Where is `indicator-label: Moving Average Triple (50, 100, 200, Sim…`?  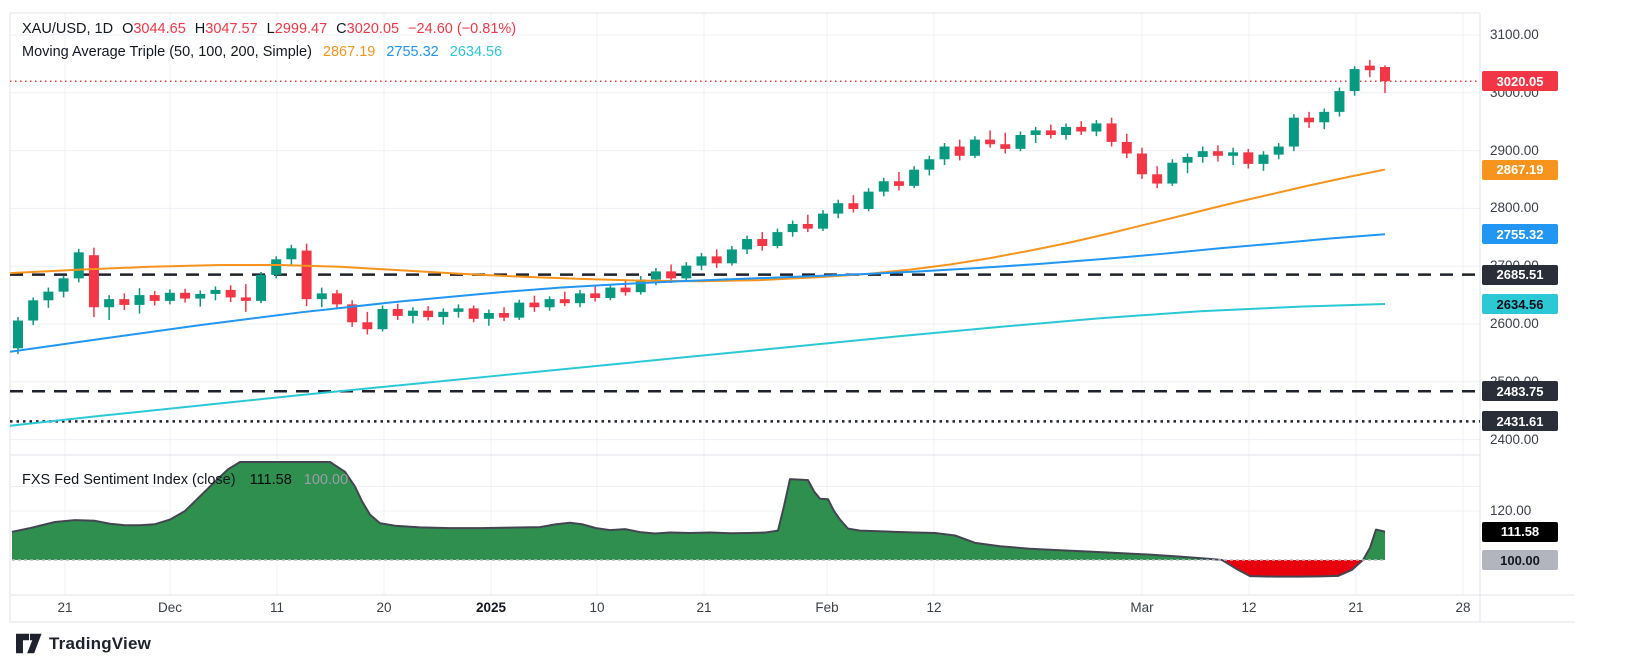 indicator-label: Moving Average Triple (50, 100, 200, Sim… is located at coordinates (167, 52).